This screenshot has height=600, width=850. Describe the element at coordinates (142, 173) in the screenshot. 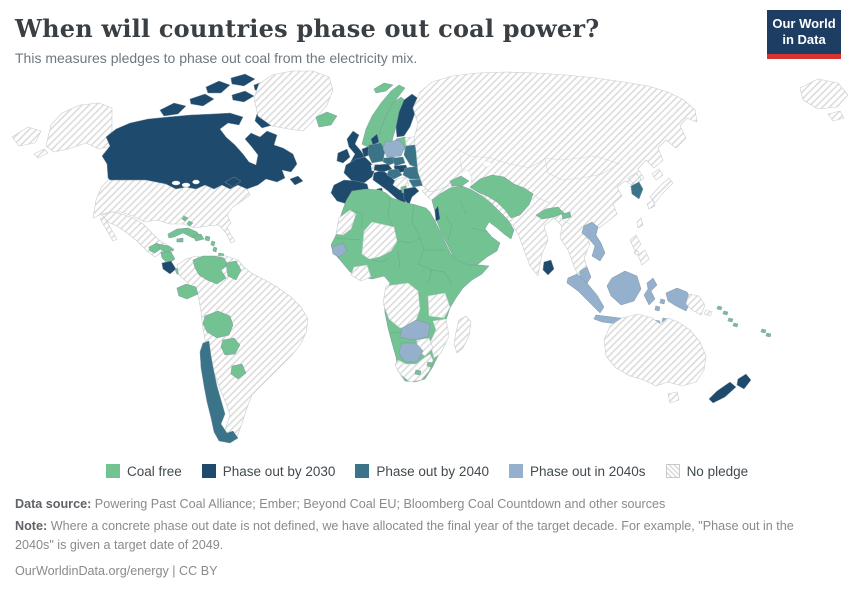

I see `country-united-states` at that location.